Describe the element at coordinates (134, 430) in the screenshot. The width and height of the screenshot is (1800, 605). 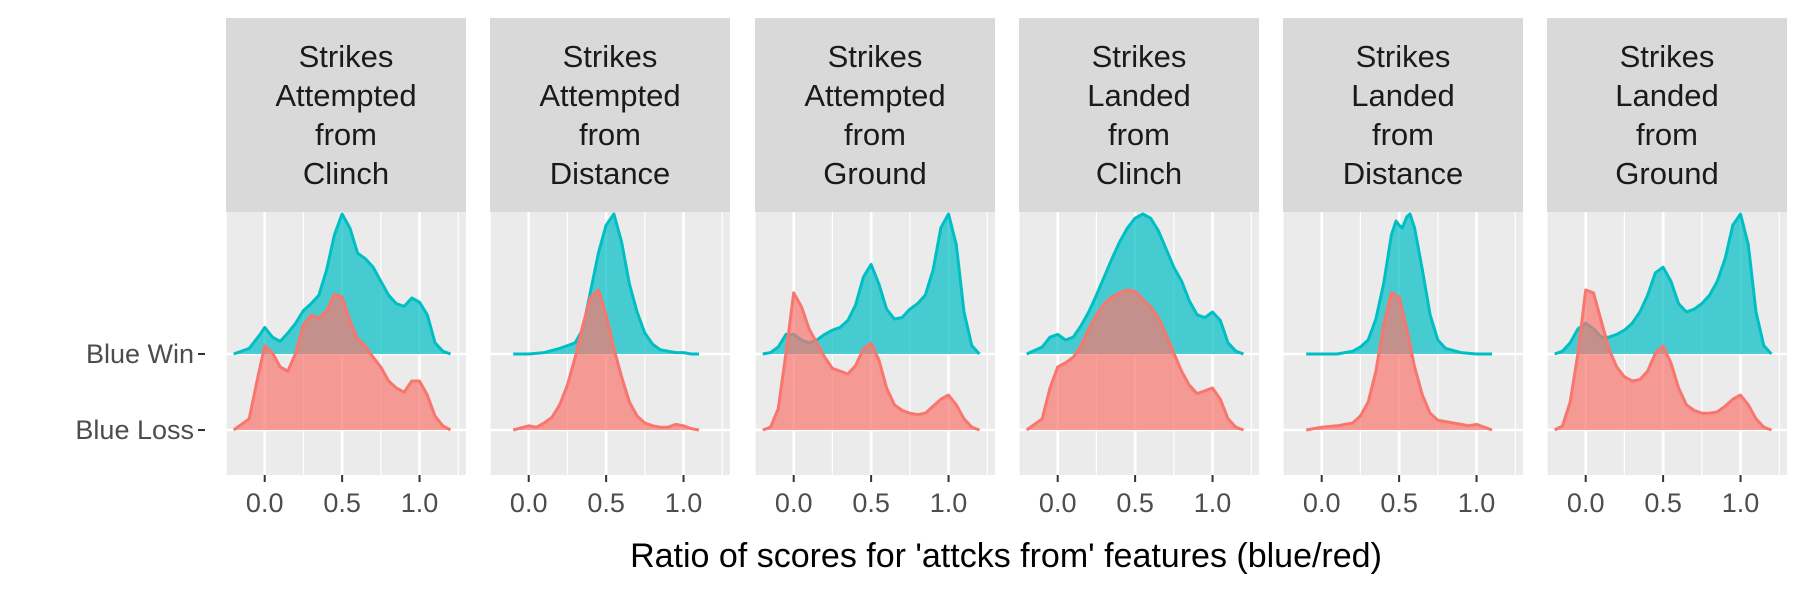
I see `y-axis-label-blue-loss: Blue Loss` at that location.